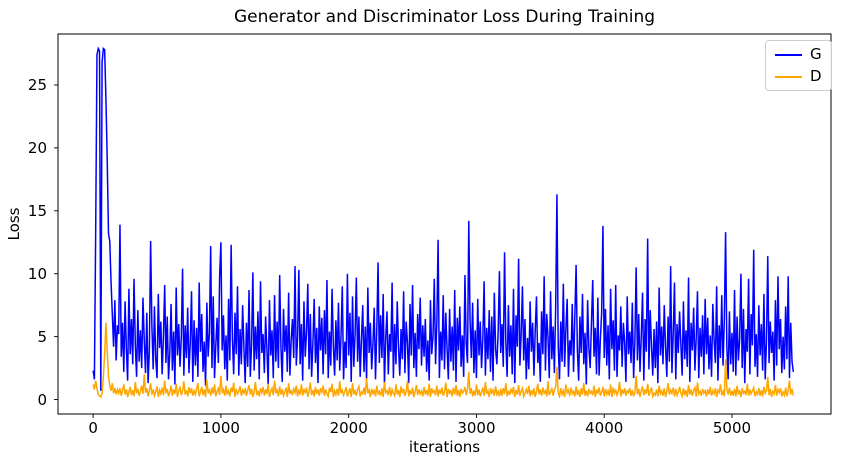 Image resolution: width=841 pixels, height=470 pixels. Describe the element at coordinates (93, 428) in the screenshot. I see `x-tick-label: 0` at that location.